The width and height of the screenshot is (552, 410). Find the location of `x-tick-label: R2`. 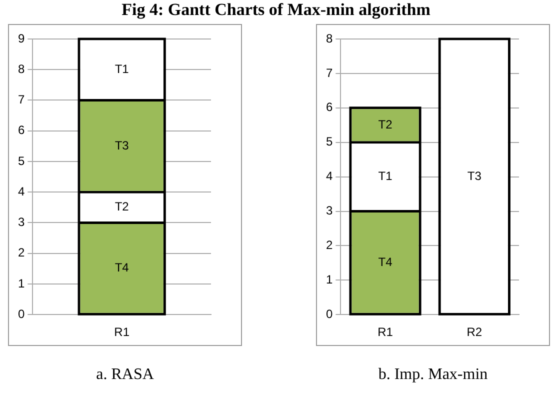

x-tick-label: R2 is located at coordinates (474, 332).